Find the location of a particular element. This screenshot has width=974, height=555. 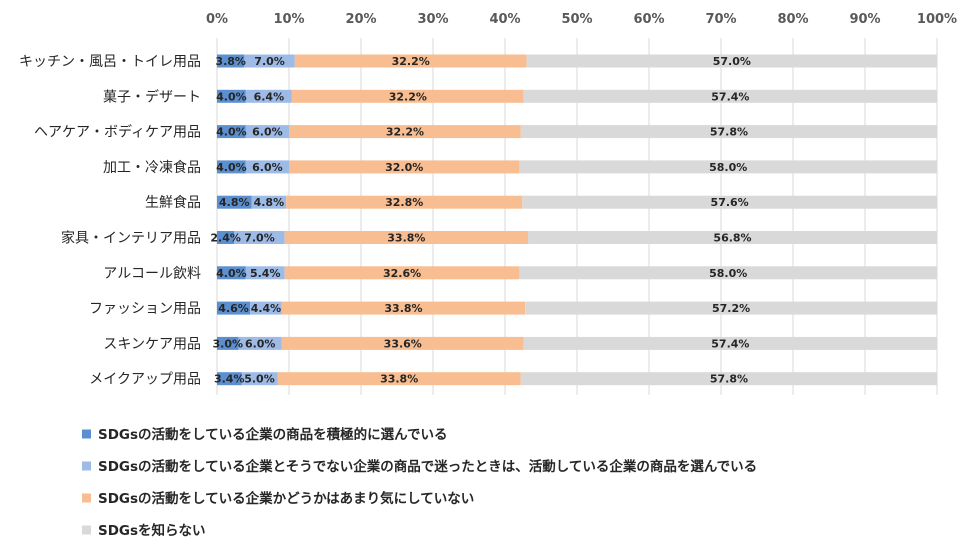

category-label: 生鮮食品 is located at coordinates (173, 202).